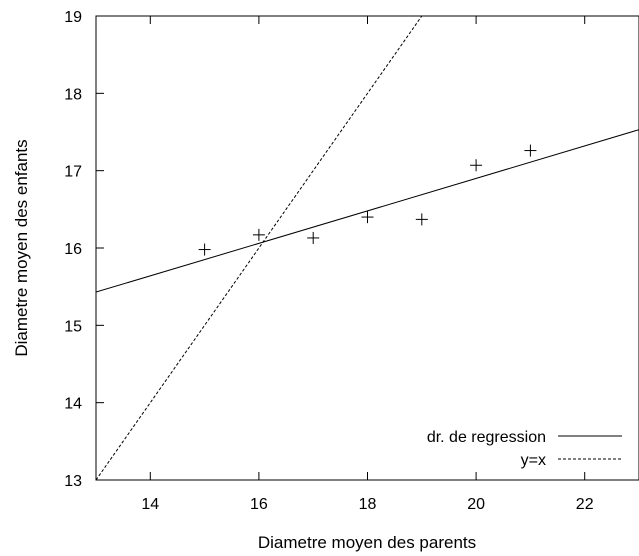  Describe the element at coordinates (368, 504) in the screenshot. I see `x-tick-label: 18` at that location.